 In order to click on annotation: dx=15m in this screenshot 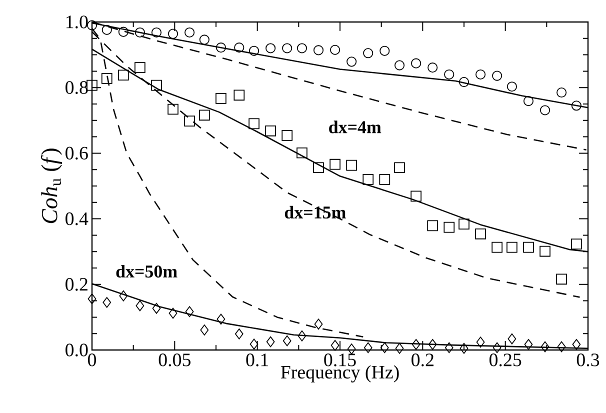, I will do `click(315, 212)`.